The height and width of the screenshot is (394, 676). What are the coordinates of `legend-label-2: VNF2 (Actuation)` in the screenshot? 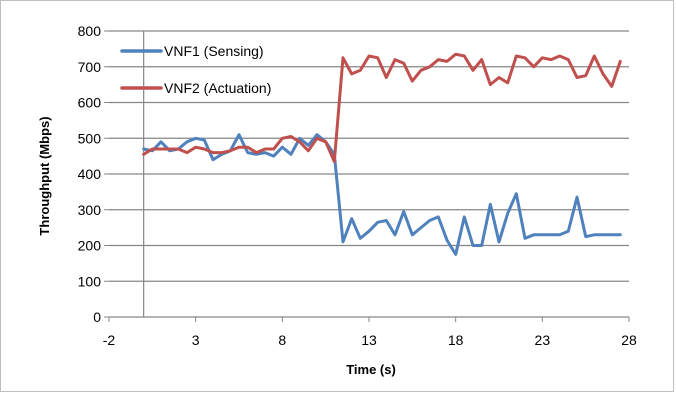 It's located at (217, 88).